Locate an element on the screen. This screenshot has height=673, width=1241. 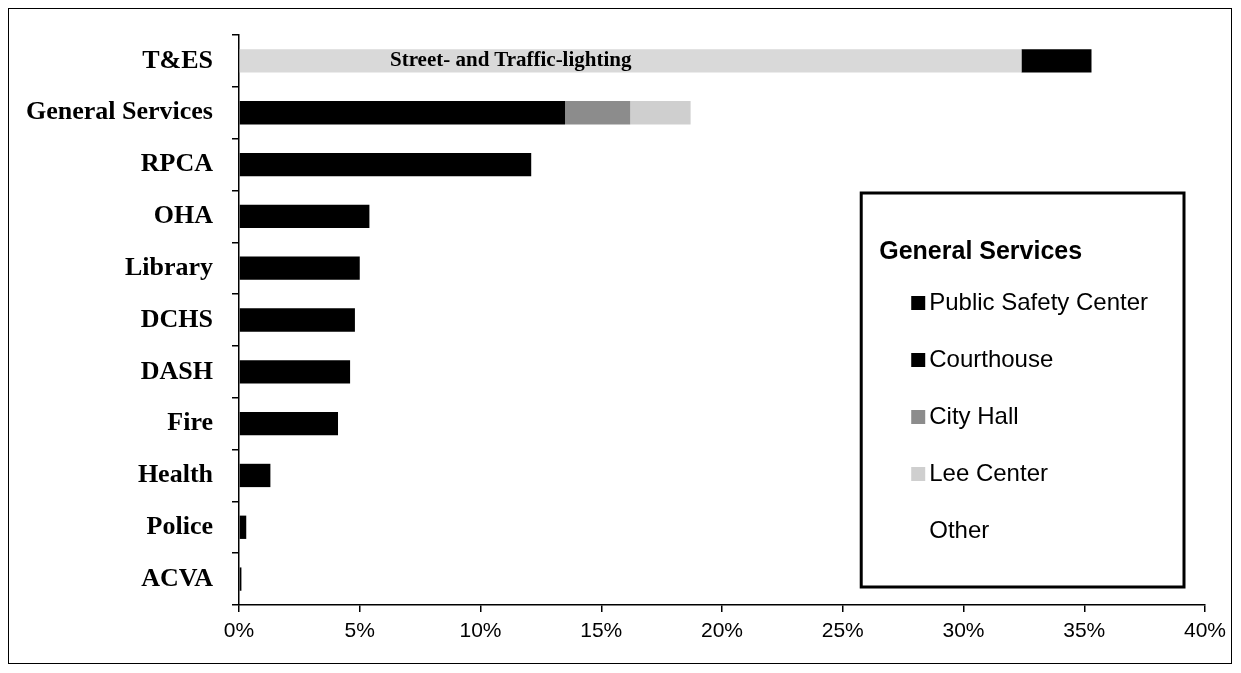
y-tick-label: Health is located at coordinates (175, 474).